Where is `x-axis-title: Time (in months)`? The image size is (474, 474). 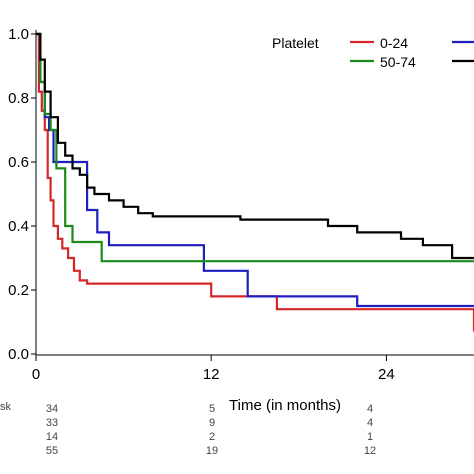
x-axis-title: Time (in months) is located at coordinates (285, 405).